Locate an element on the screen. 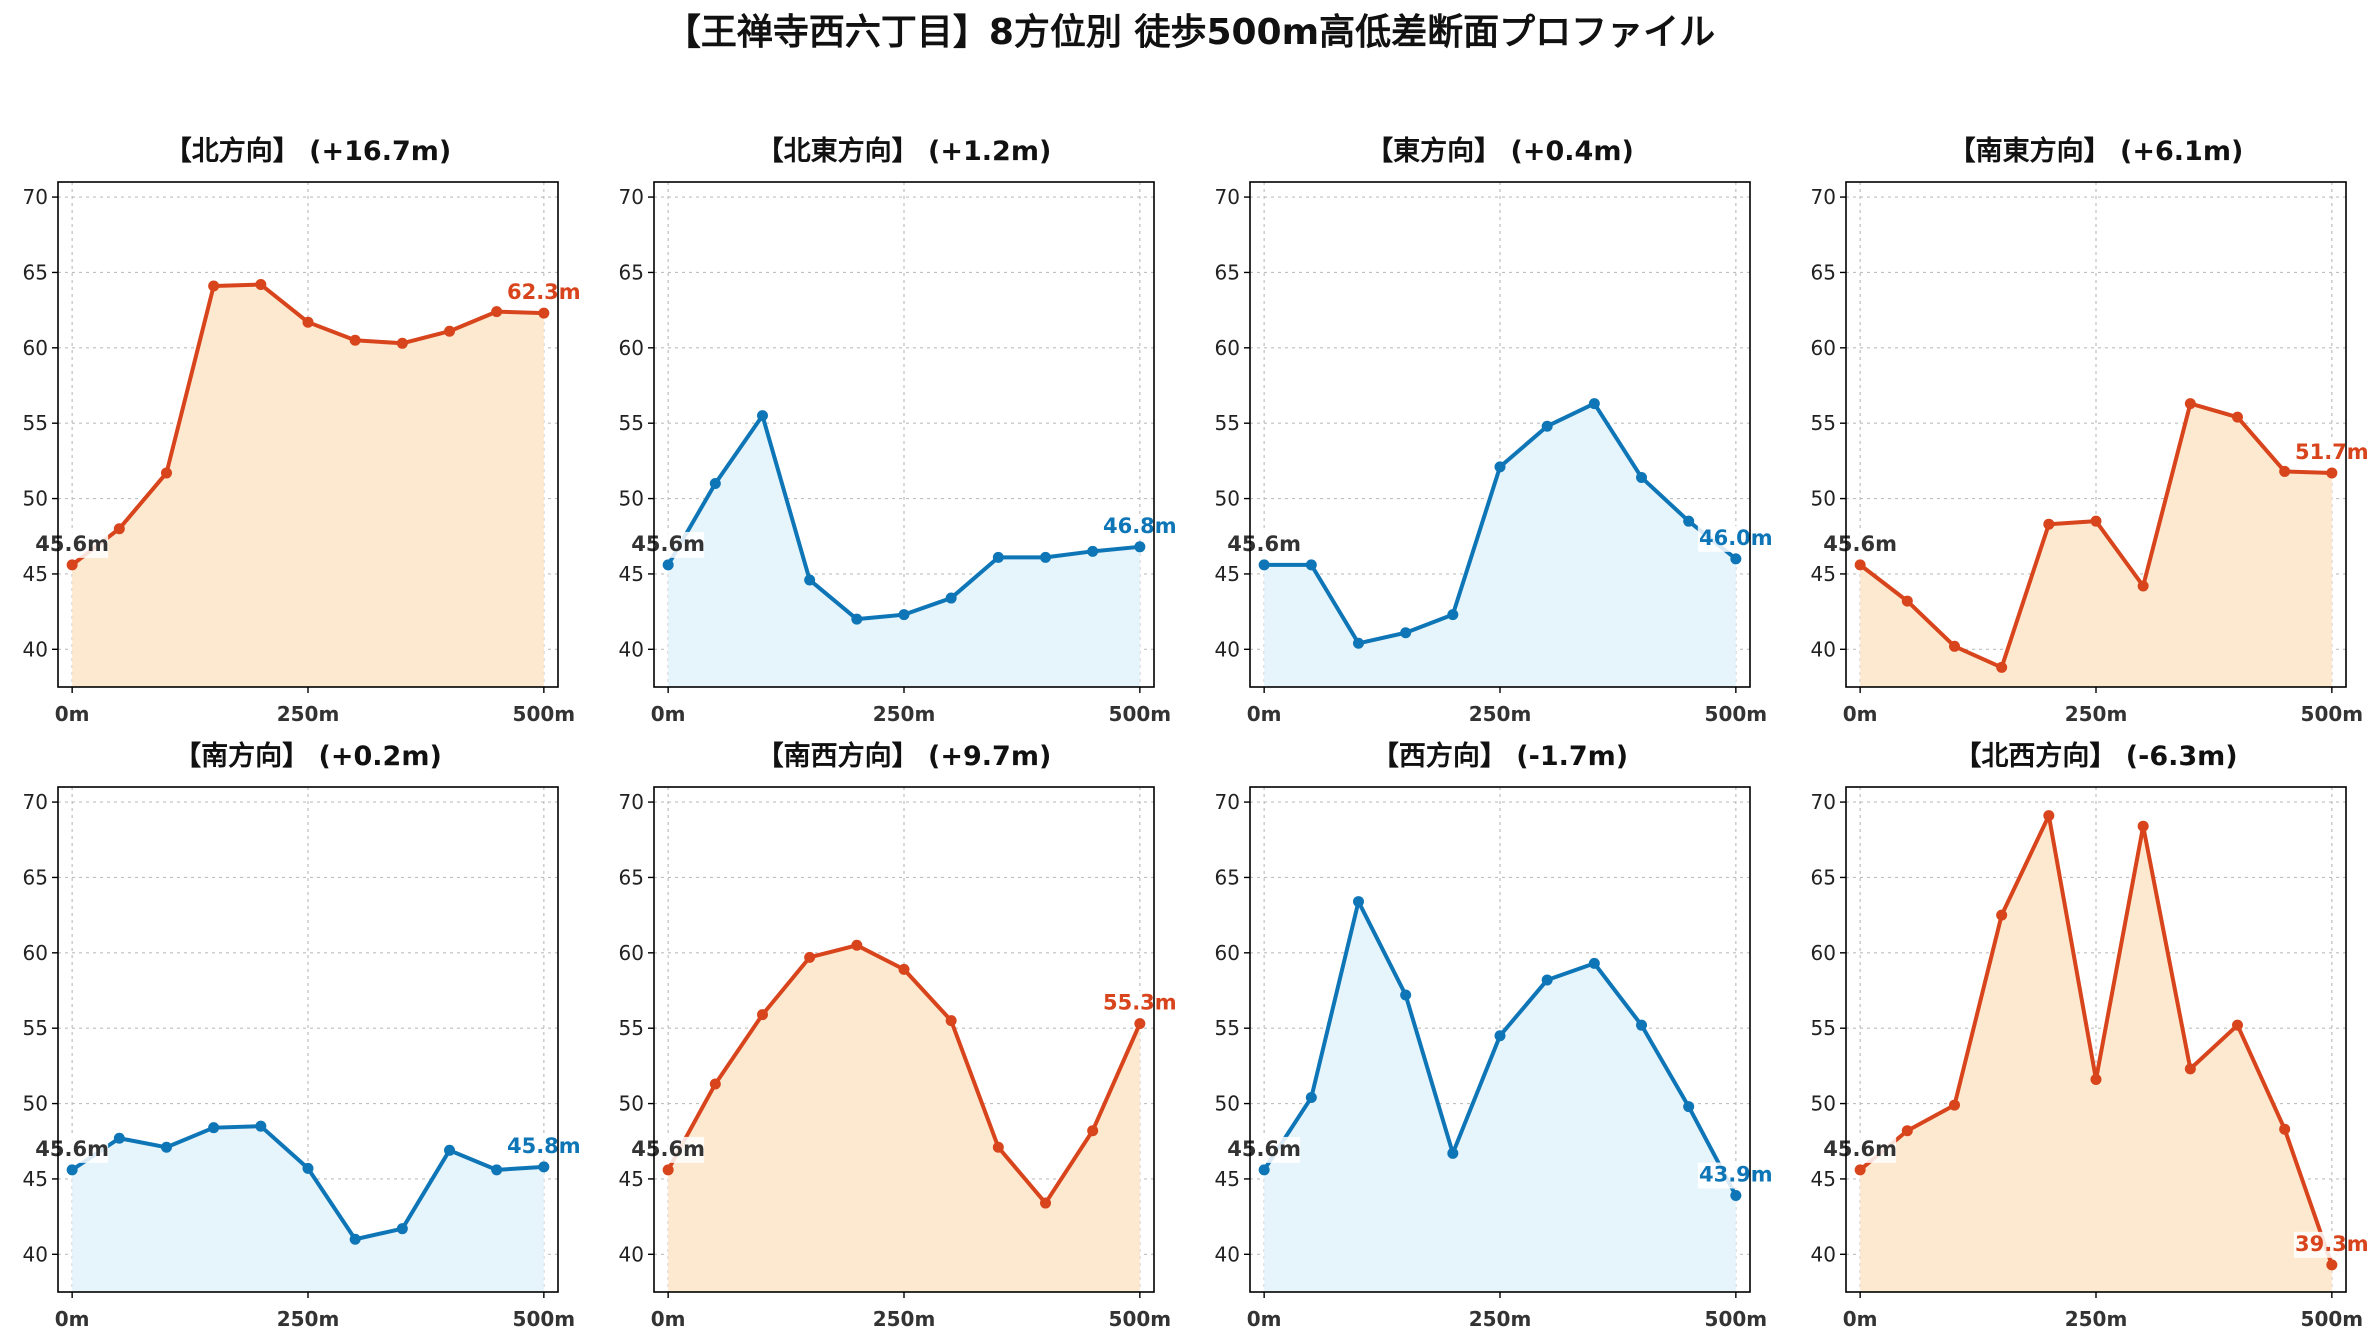 The width and height of the screenshot is (2380, 1340). end-elevation-label: 55.3m is located at coordinates (1140, 1003).